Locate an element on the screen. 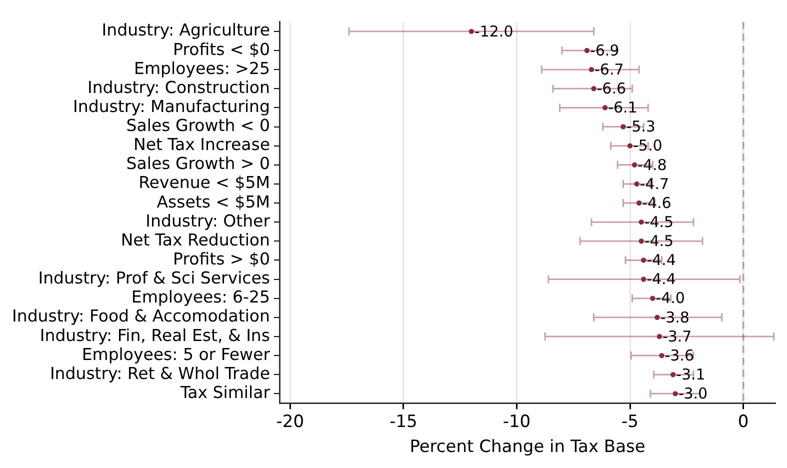 This screenshot has width=787, height=468. y-tick-label: Industry: Manufacturing is located at coordinates (171, 106).